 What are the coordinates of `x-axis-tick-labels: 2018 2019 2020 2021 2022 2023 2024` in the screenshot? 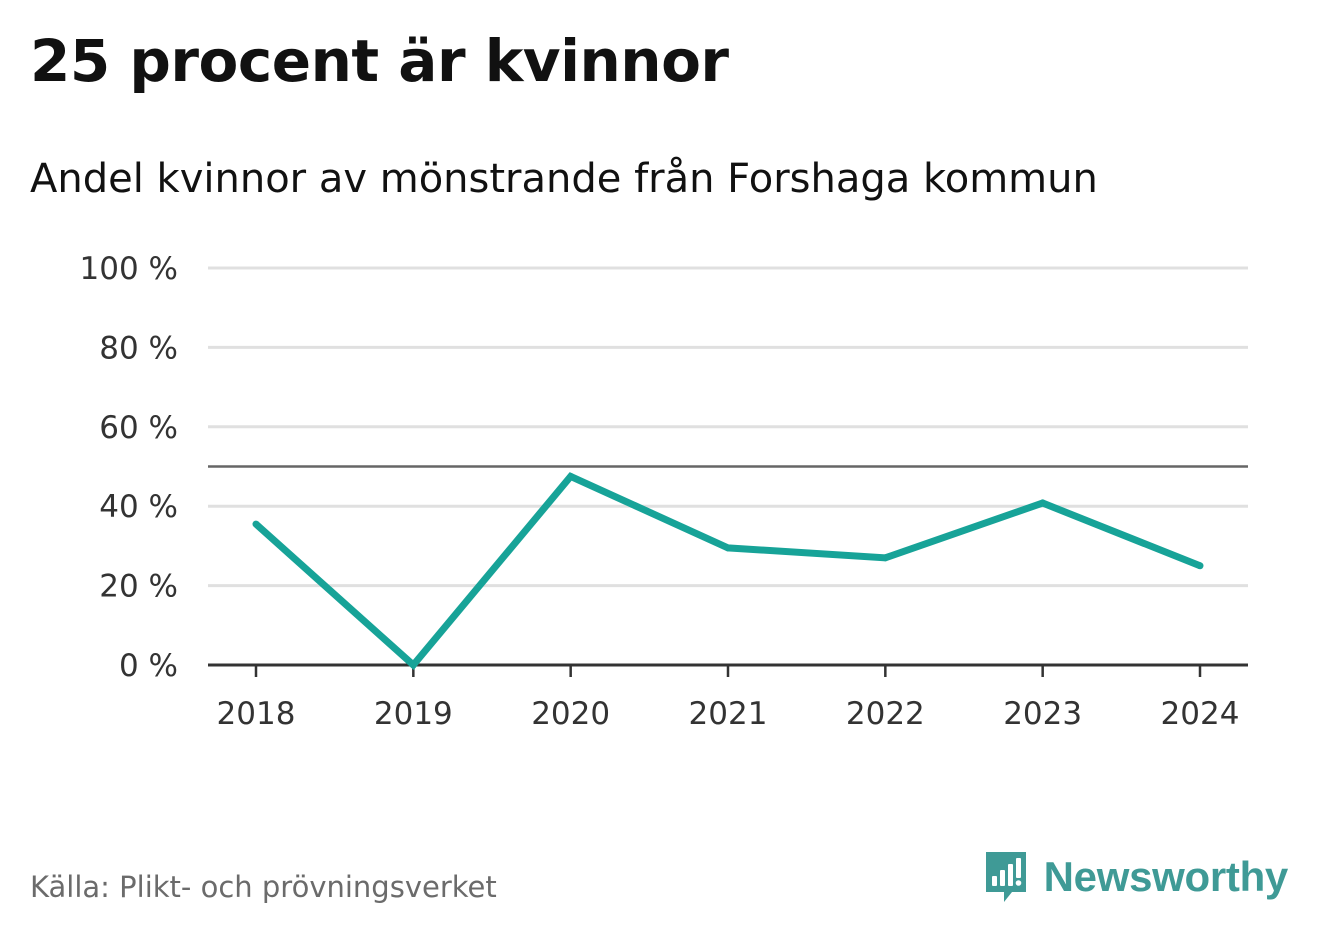 It's located at (728, 698).